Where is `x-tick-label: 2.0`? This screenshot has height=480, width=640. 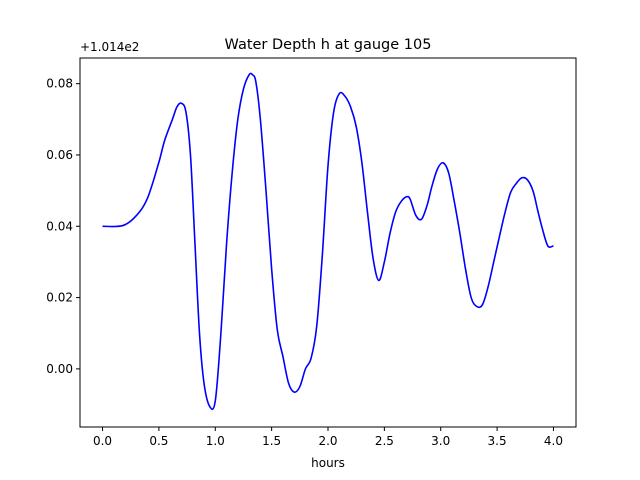
x-tick-label: 2.0 is located at coordinates (327, 441).